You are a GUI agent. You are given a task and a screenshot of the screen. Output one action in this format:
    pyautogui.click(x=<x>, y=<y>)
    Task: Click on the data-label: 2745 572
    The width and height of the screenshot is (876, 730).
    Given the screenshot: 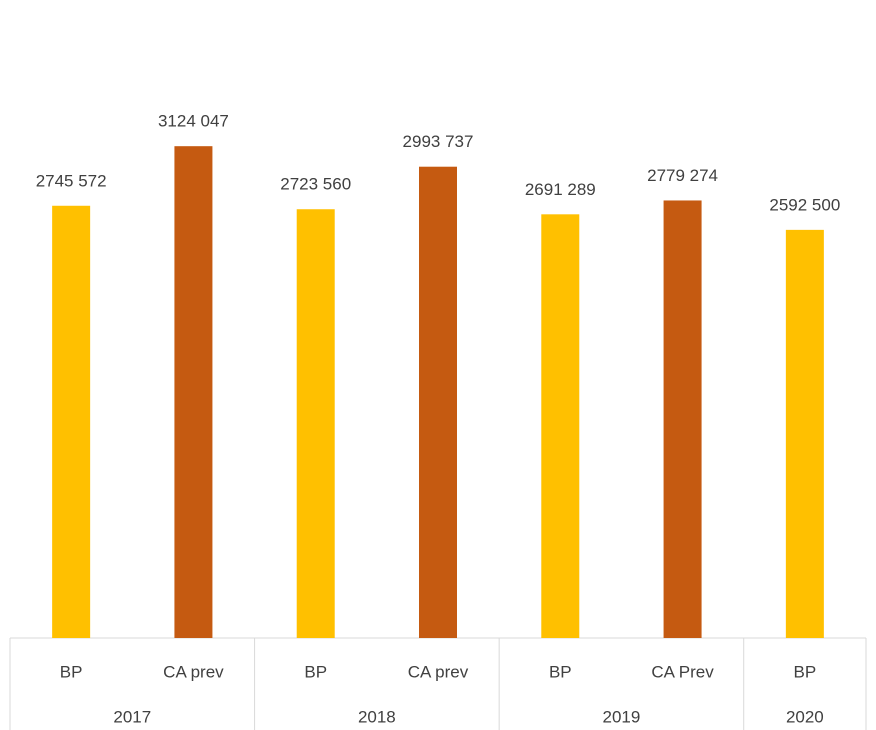 What is the action you would take?
    pyautogui.click(x=71, y=180)
    